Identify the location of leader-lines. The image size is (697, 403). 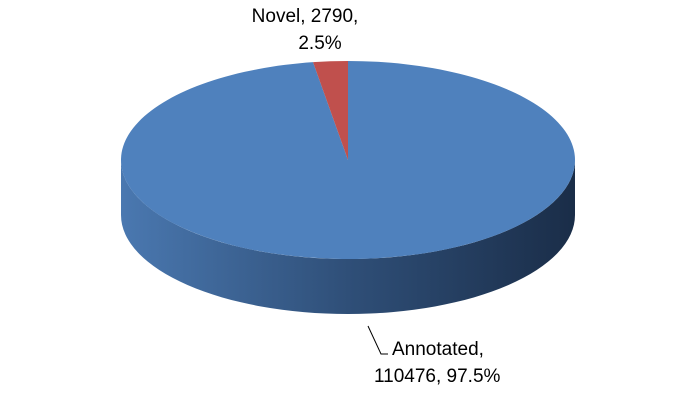
(377, 340).